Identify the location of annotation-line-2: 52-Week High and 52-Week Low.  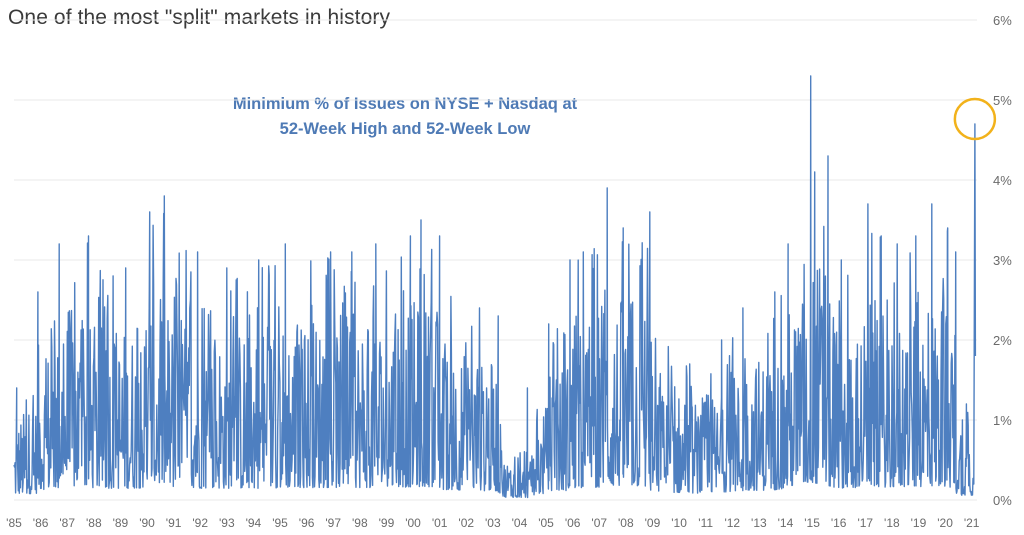
(405, 129).